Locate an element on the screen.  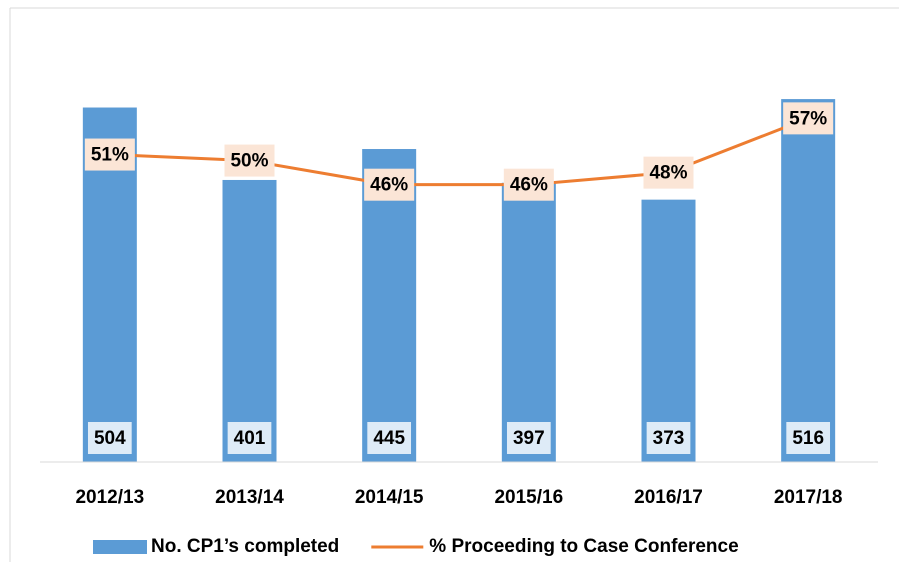
bar-value-label: 516 is located at coordinates (808, 438).